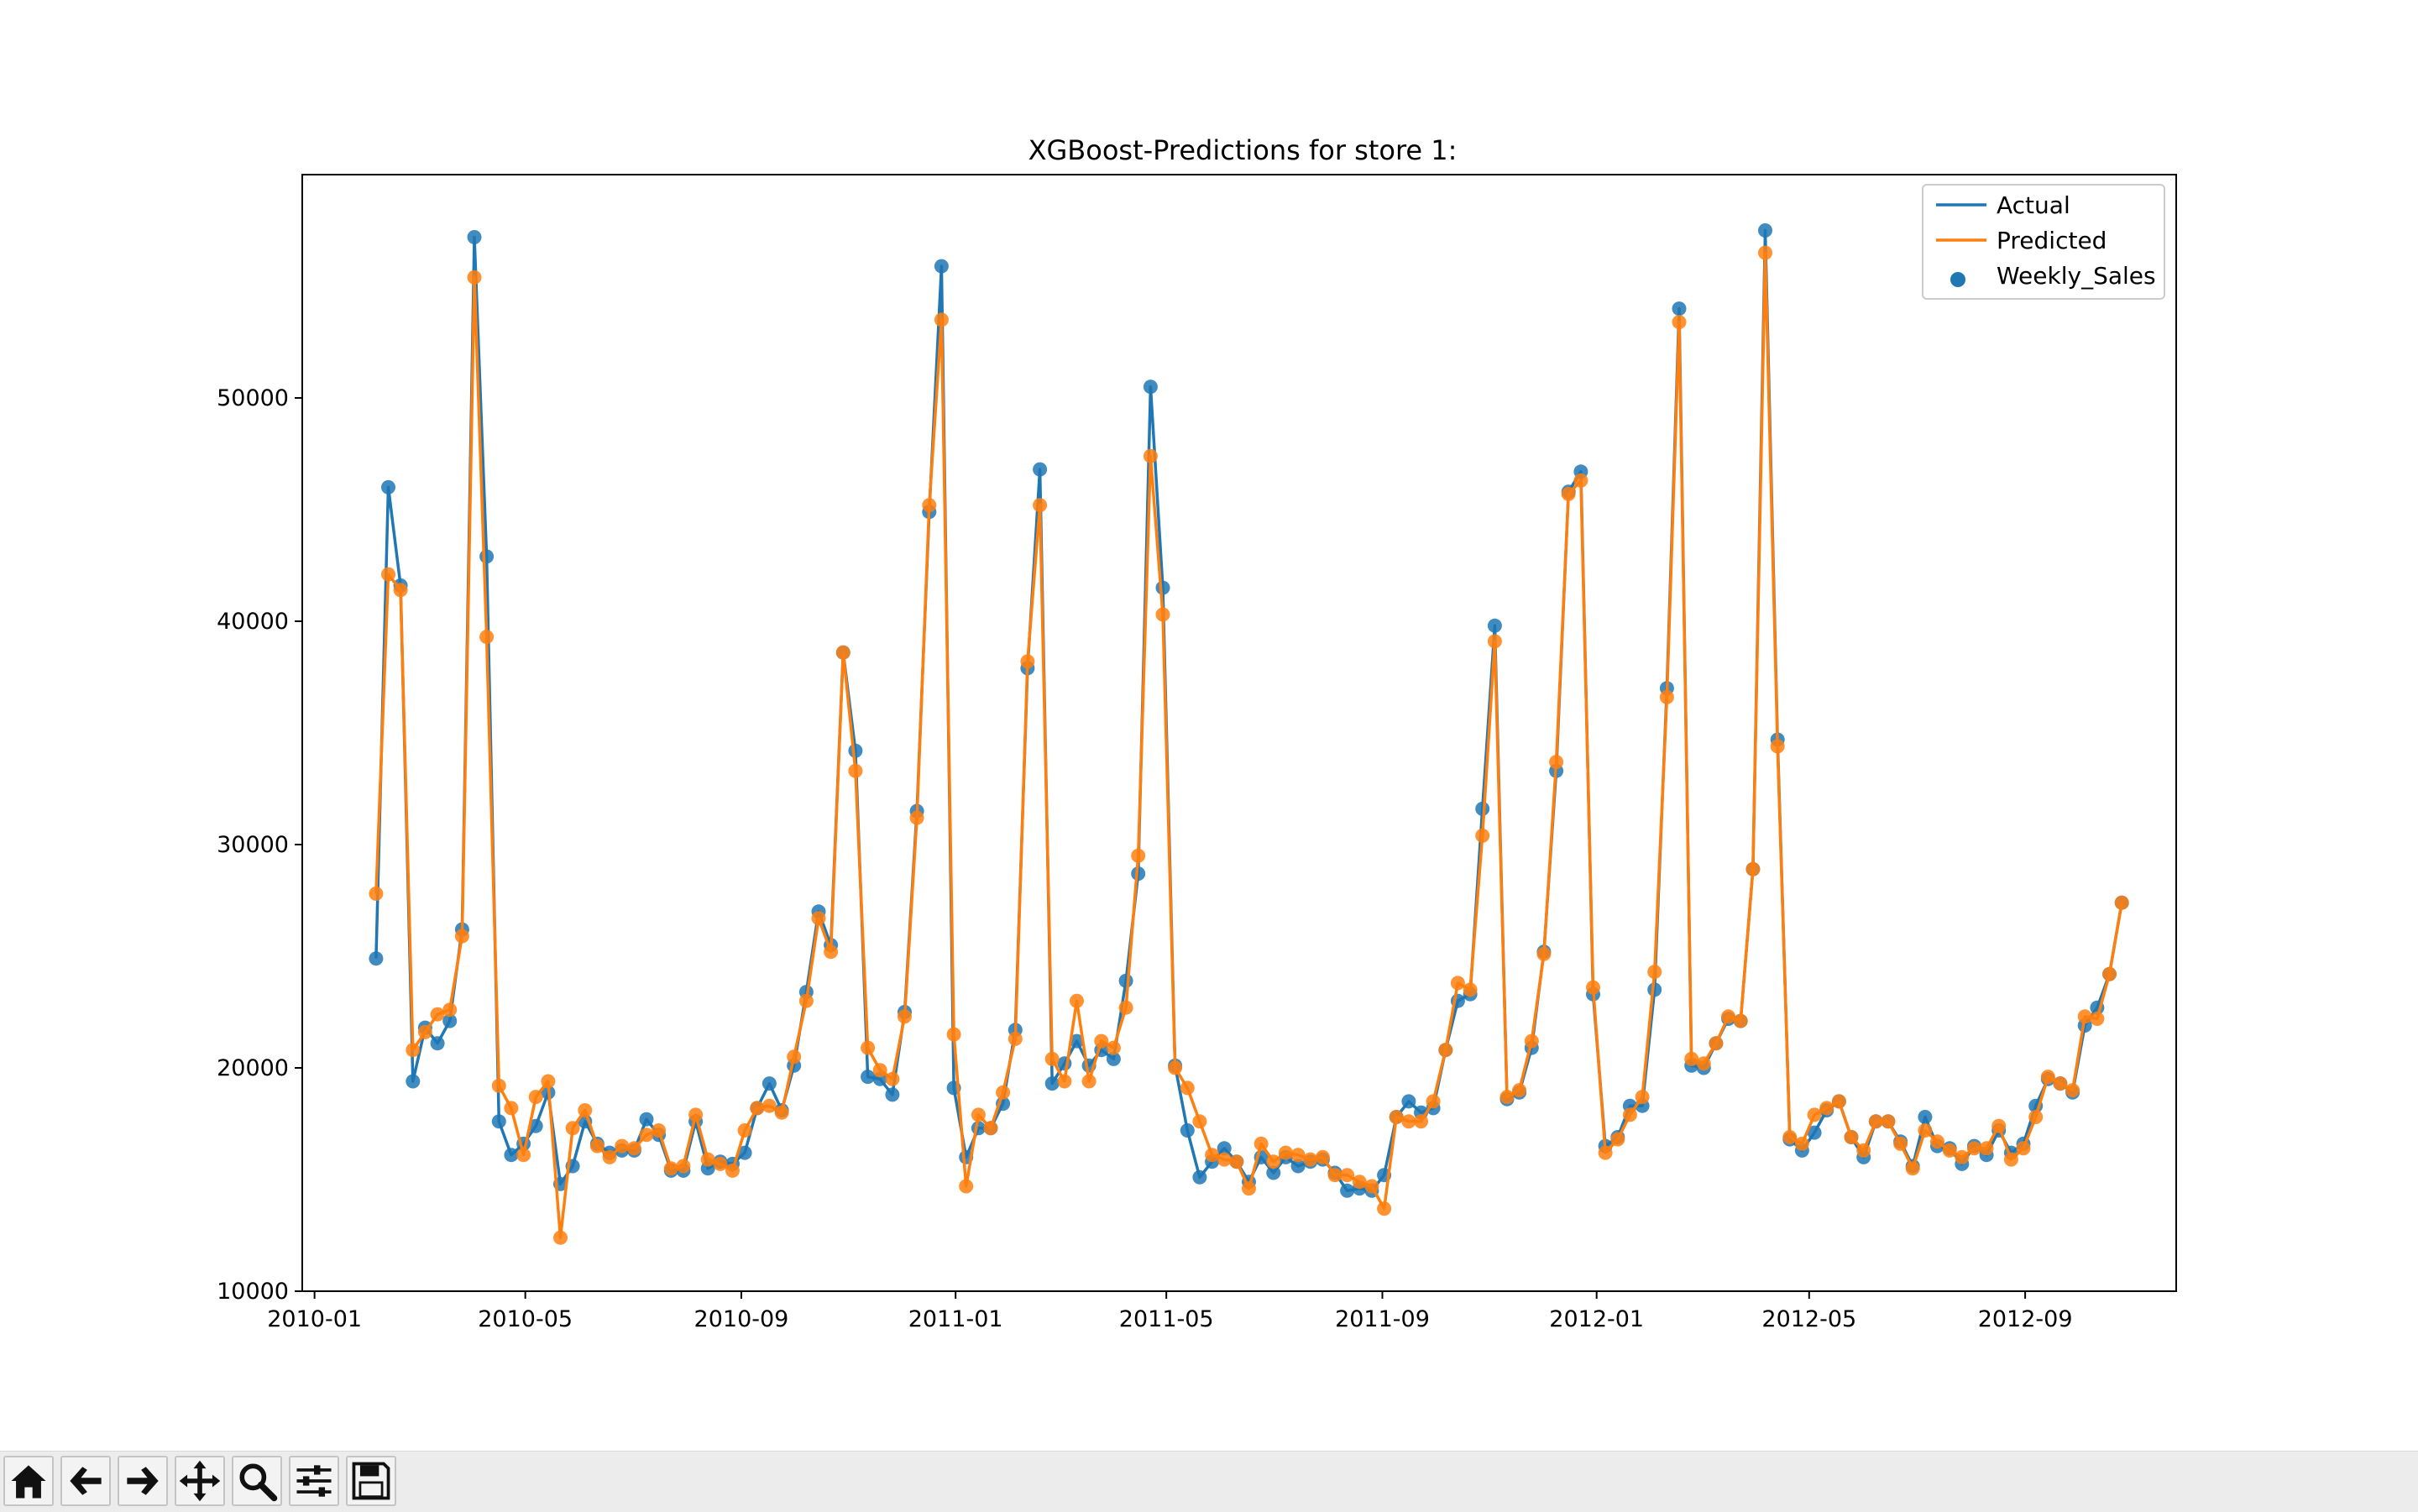 This screenshot has height=1512, width=2418. What do you see at coordinates (1957, 279) in the screenshot?
I see `legend-swatch` at bounding box center [1957, 279].